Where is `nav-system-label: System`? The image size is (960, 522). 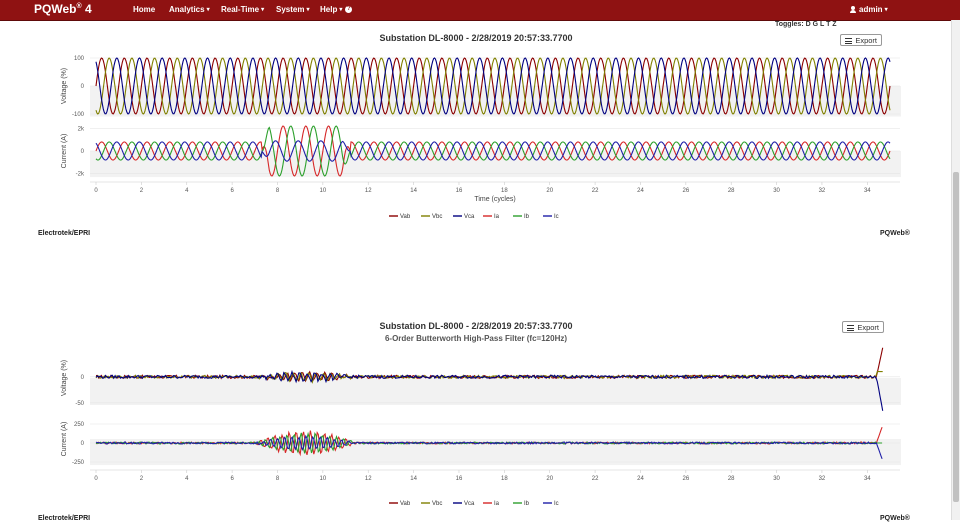
nav-system-label: System is located at coordinates (290, 9).